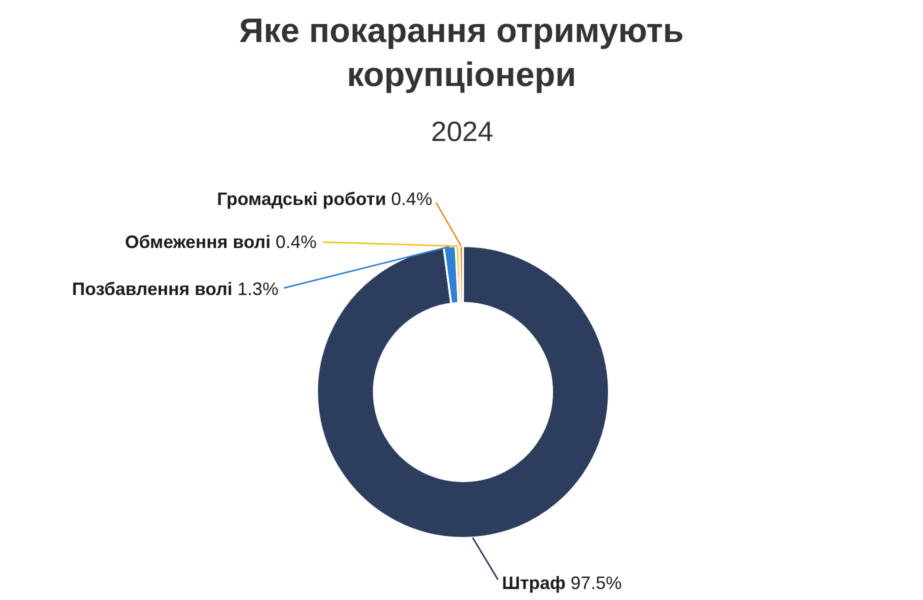 This screenshot has width=923, height=600. What do you see at coordinates (257, 289) in the screenshot?
I see `data-label: 1.3%` at bounding box center [257, 289].